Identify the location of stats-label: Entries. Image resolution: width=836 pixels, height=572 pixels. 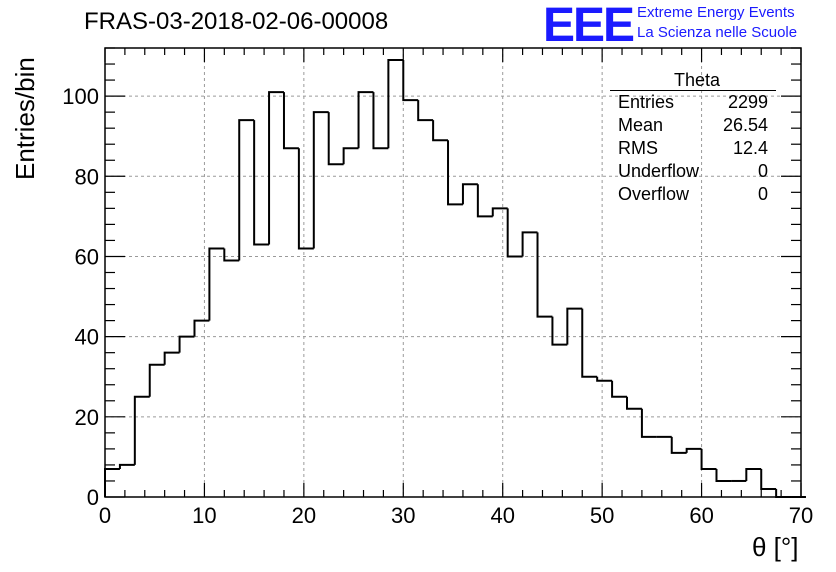
(646, 102).